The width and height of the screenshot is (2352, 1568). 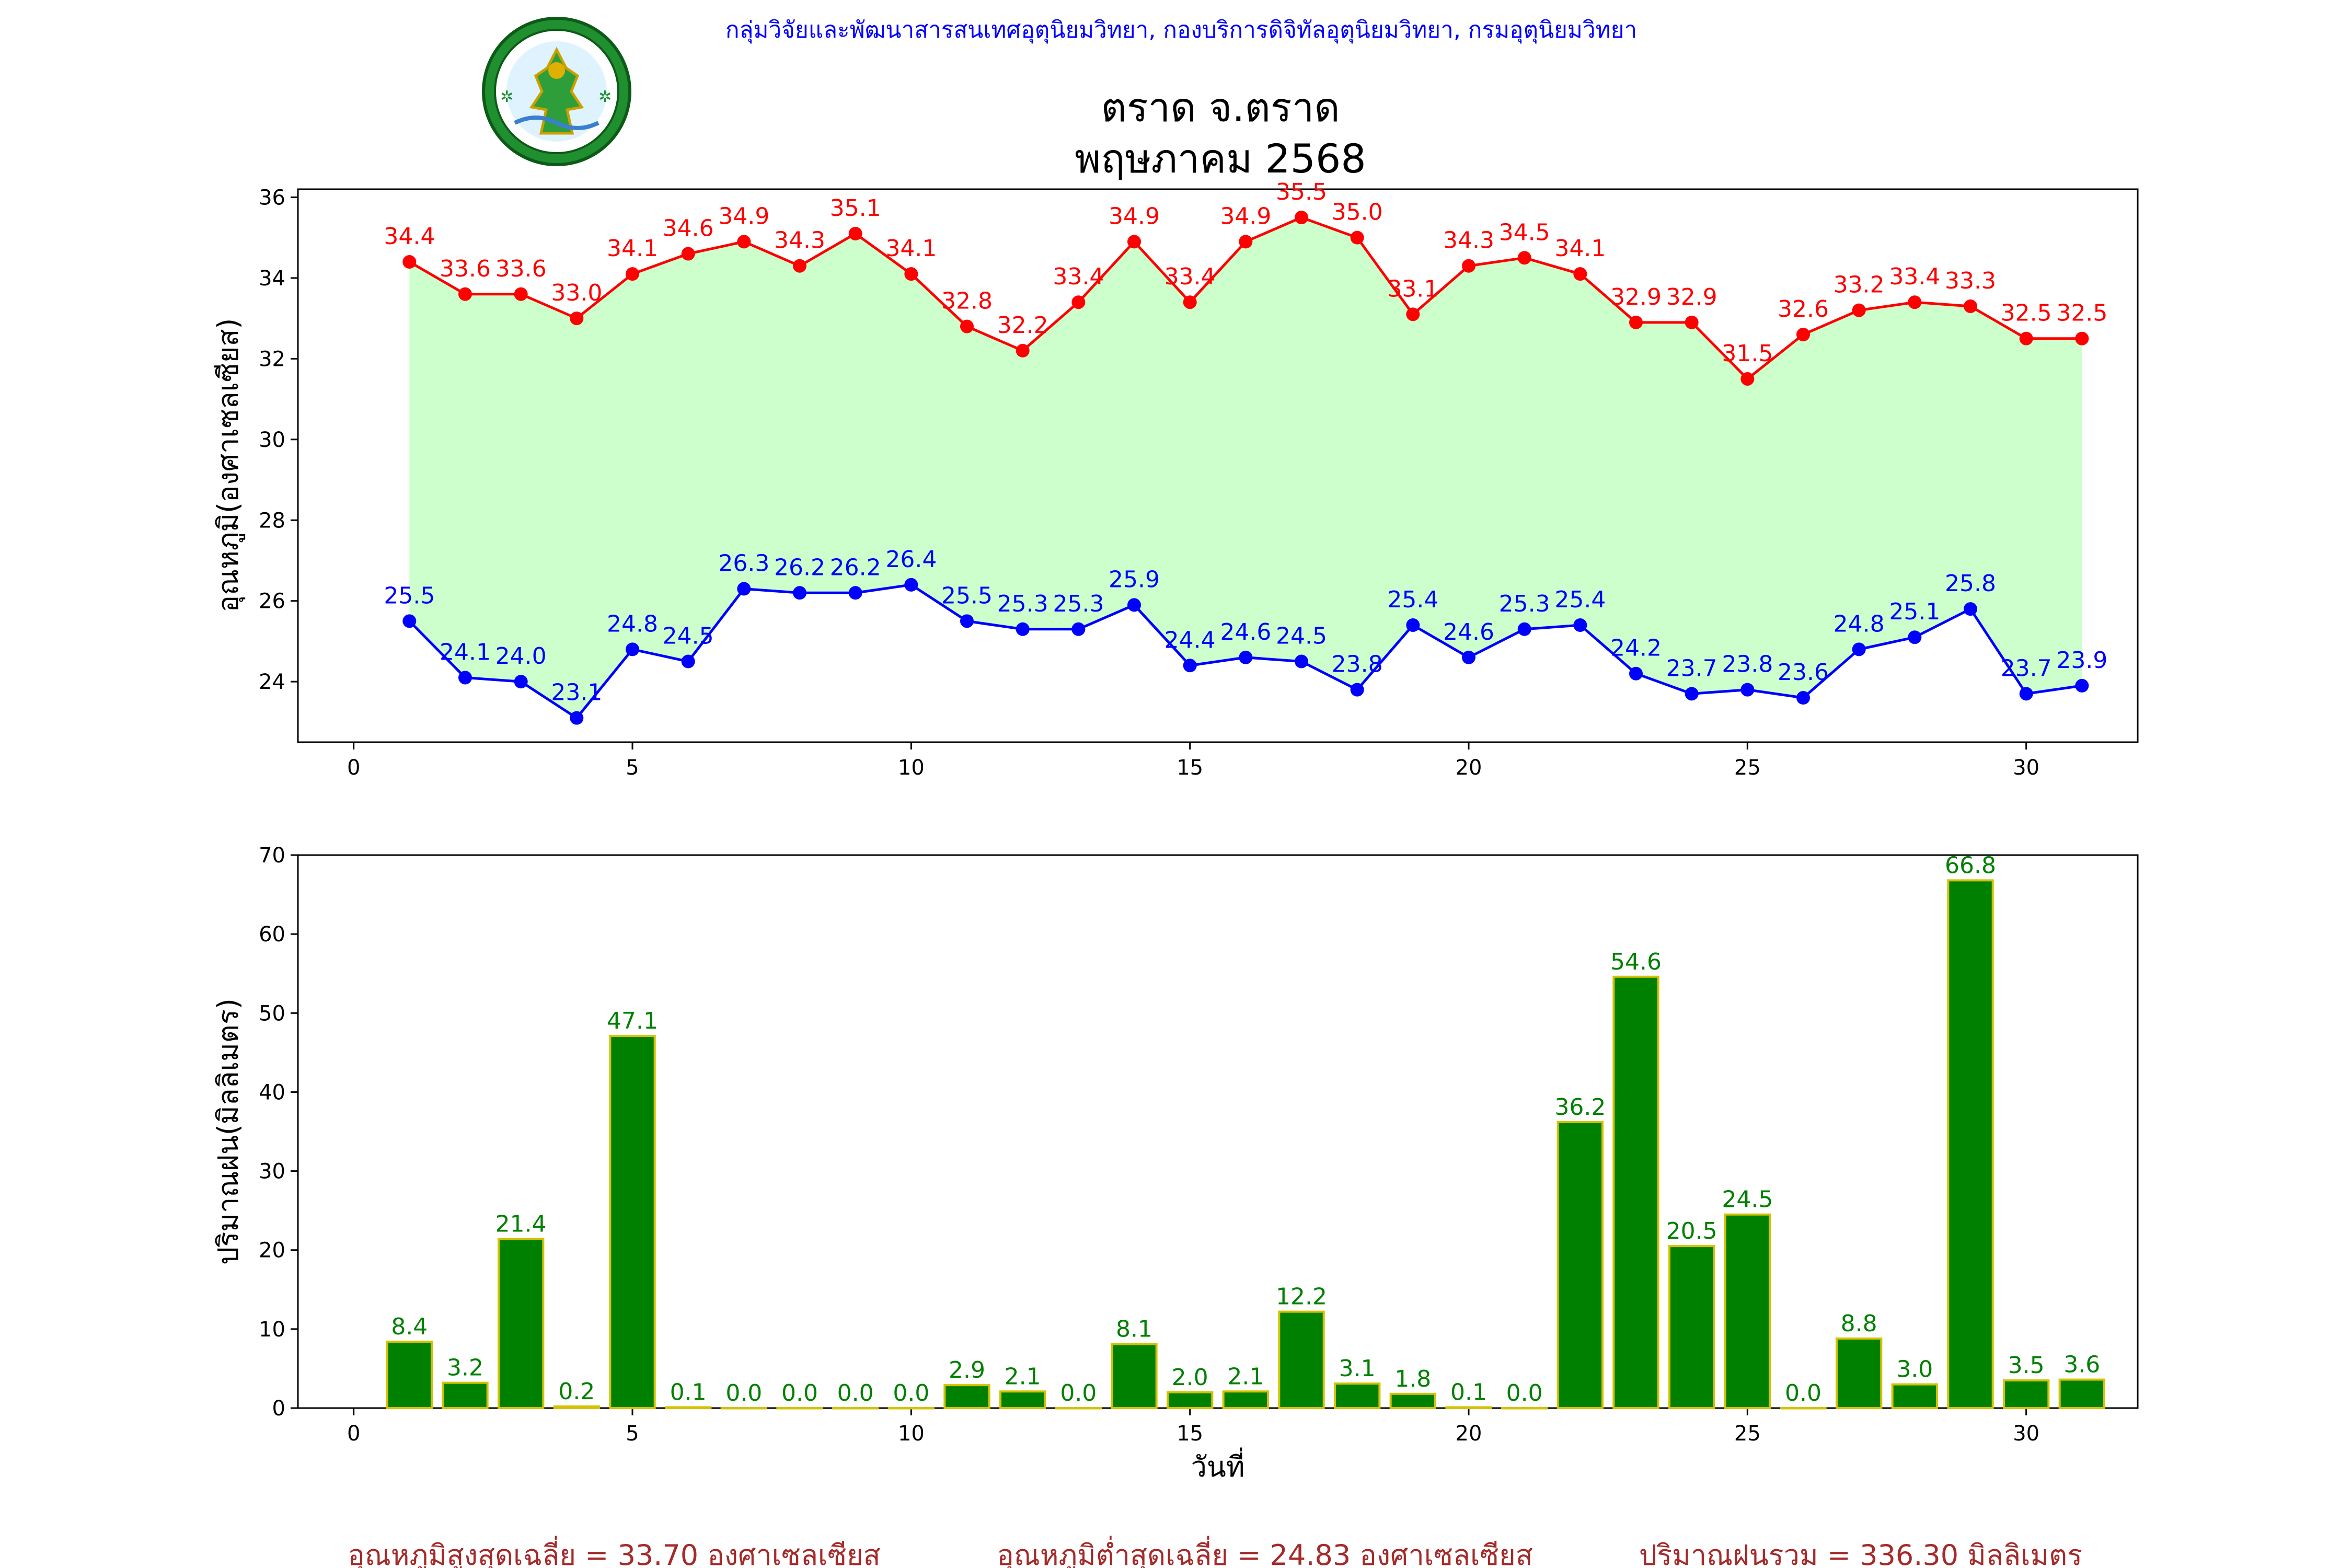 What do you see at coordinates (1747, 353) in the screenshot?
I see `max-temp-label: 31.5` at bounding box center [1747, 353].